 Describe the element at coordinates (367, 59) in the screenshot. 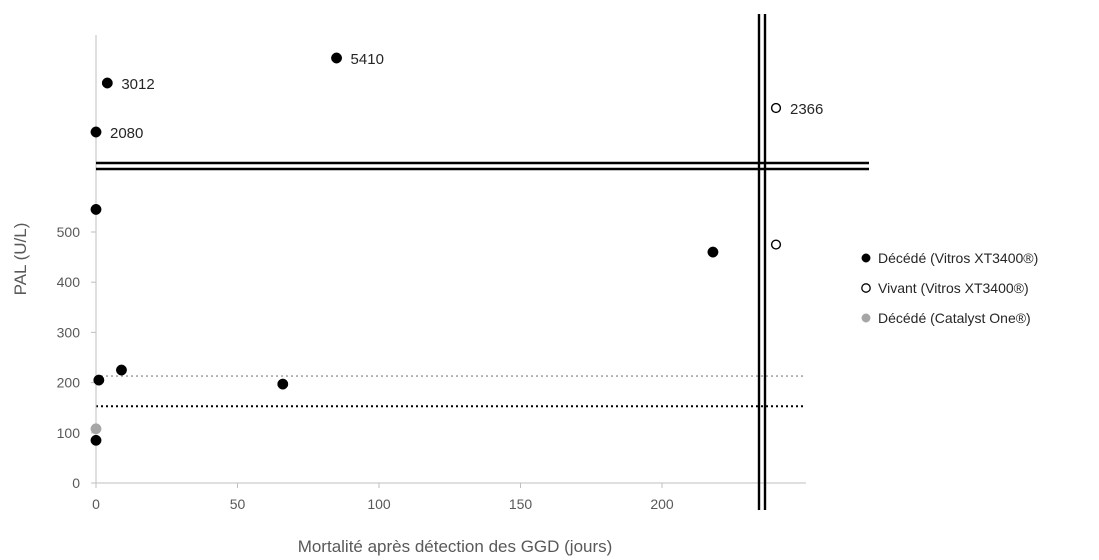

I see `data-label: 5410` at that location.